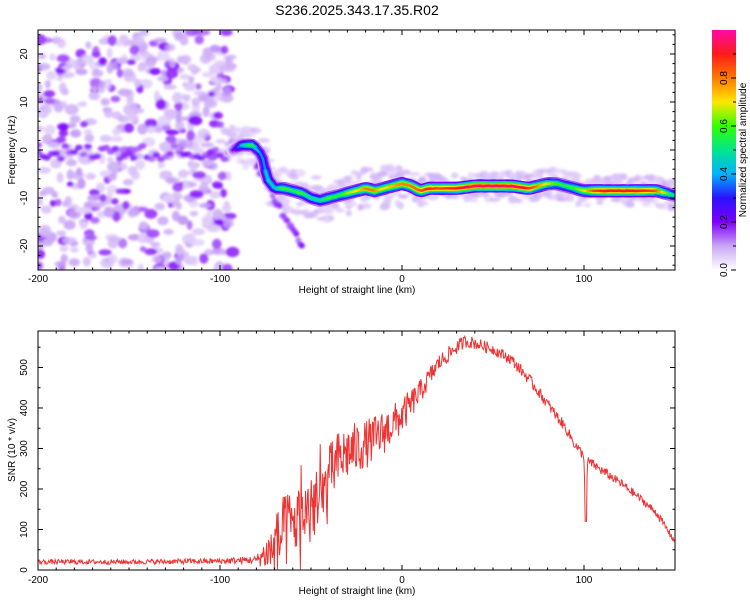  What do you see at coordinates (724, 126) in the screenshot?
I see `colorbar-tick-label: 0.6` at bounding box center [724, 126].